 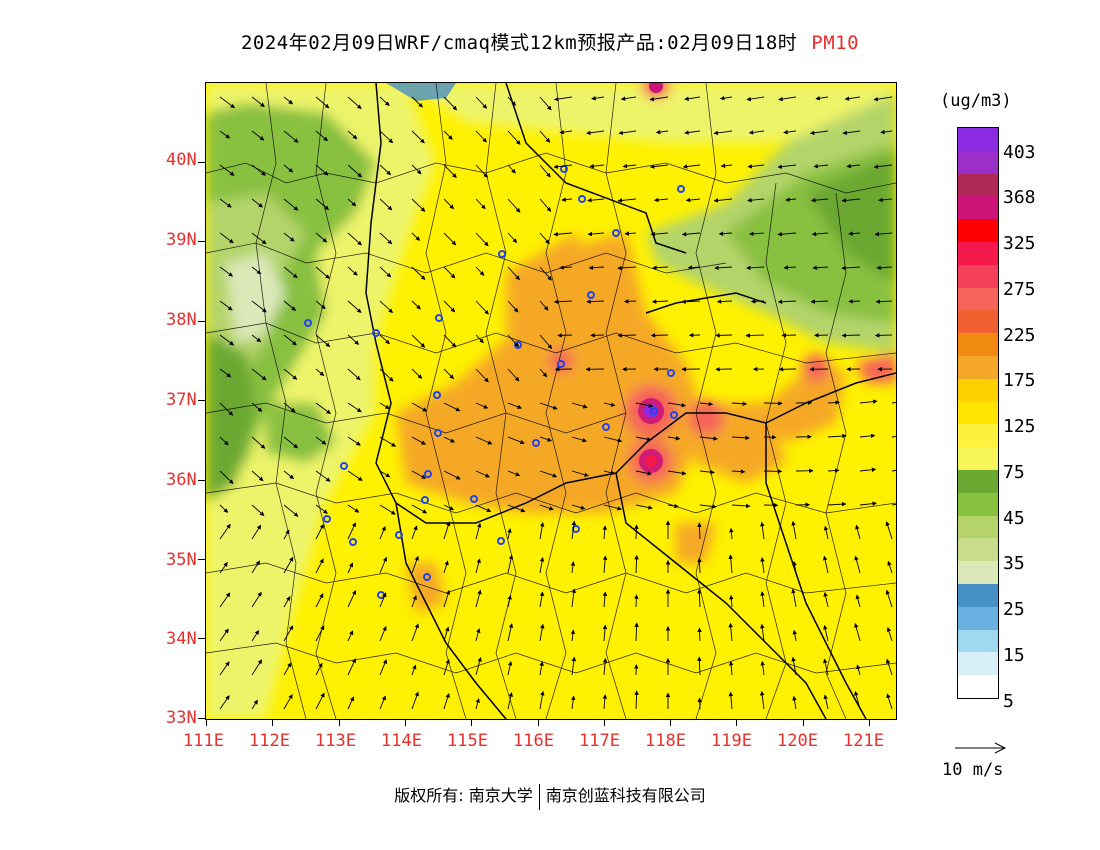 I want to click on lon-tick-117: 117E, so click(x=599, y=741).